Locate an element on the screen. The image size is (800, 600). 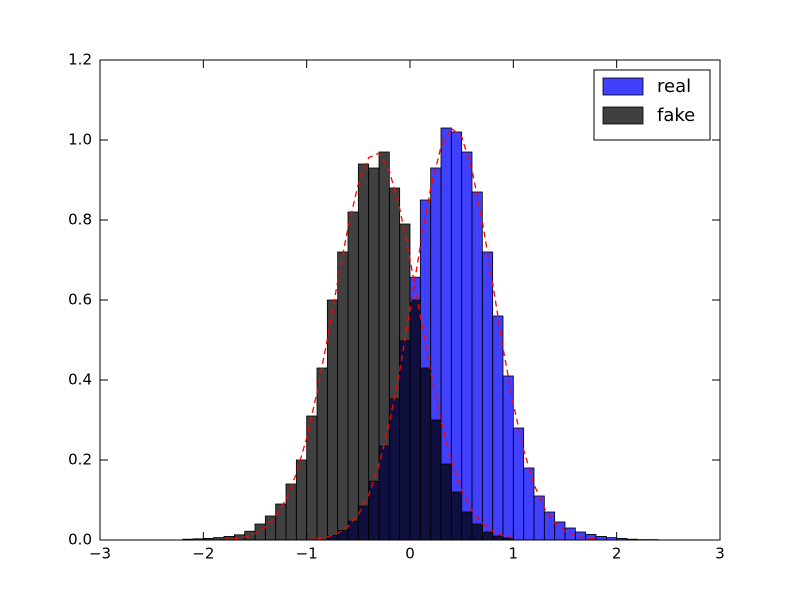
x-tick-label: 1 is located at coordinates (514, 554).